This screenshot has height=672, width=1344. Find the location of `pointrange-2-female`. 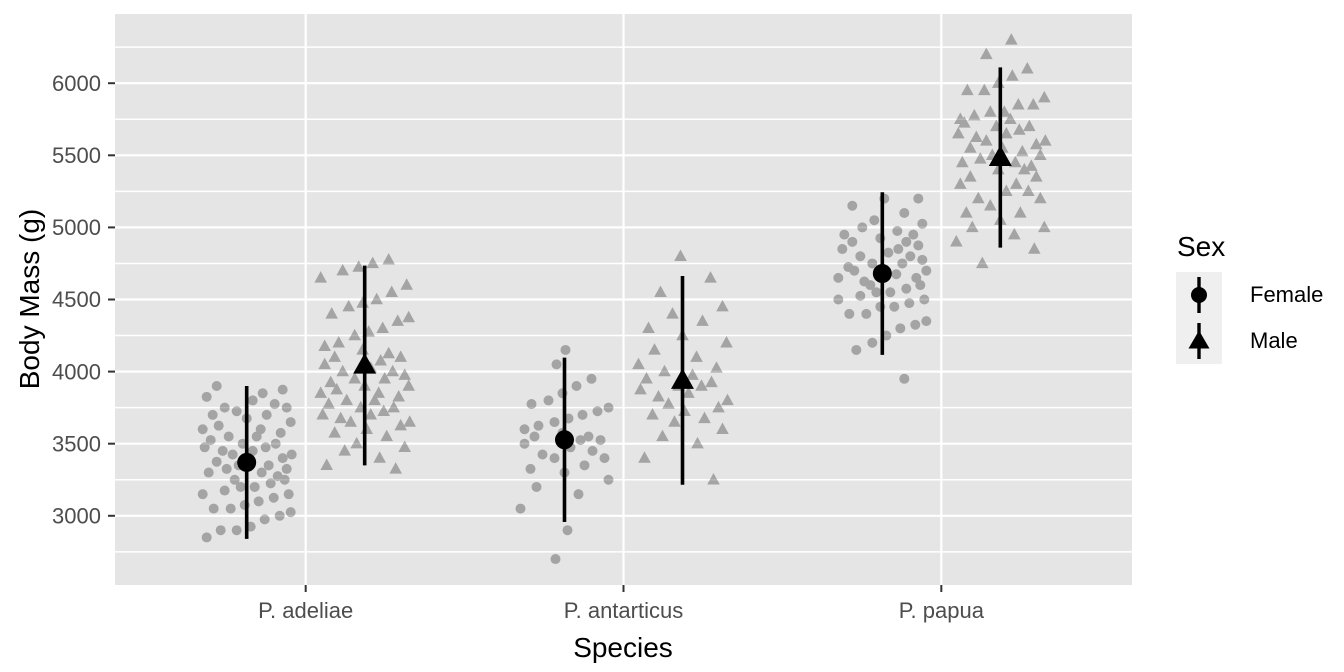

pointrange-2-female is located at coordinates (882, 273).